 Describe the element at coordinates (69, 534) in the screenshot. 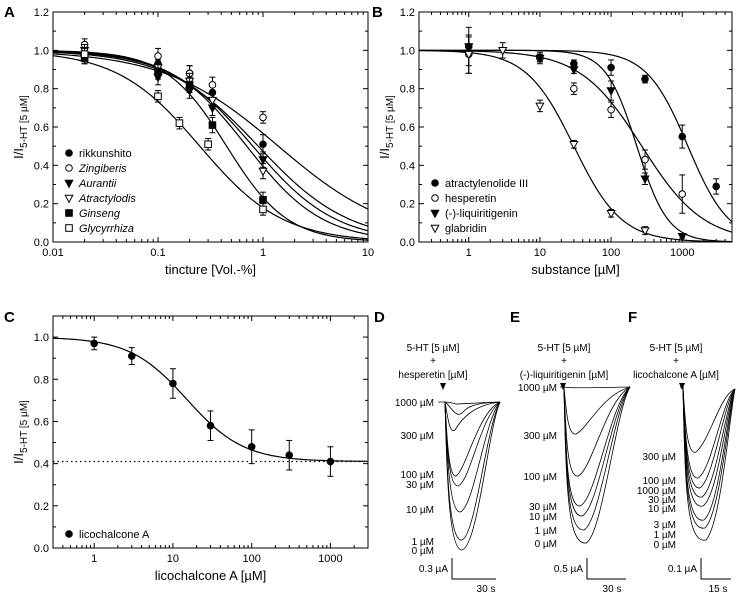

I see `chart-c-legend-marker` at that location.